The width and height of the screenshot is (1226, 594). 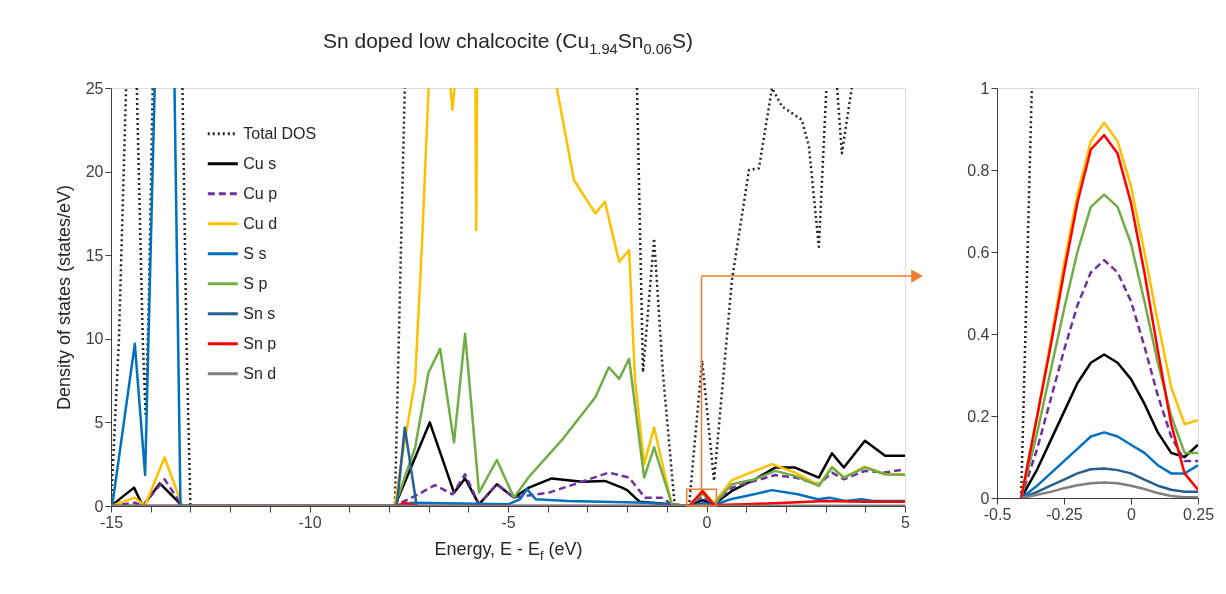 I want to click on x-axis-title: Energy, E - E$_{f}$ (eV), so click(x=508, y=550).